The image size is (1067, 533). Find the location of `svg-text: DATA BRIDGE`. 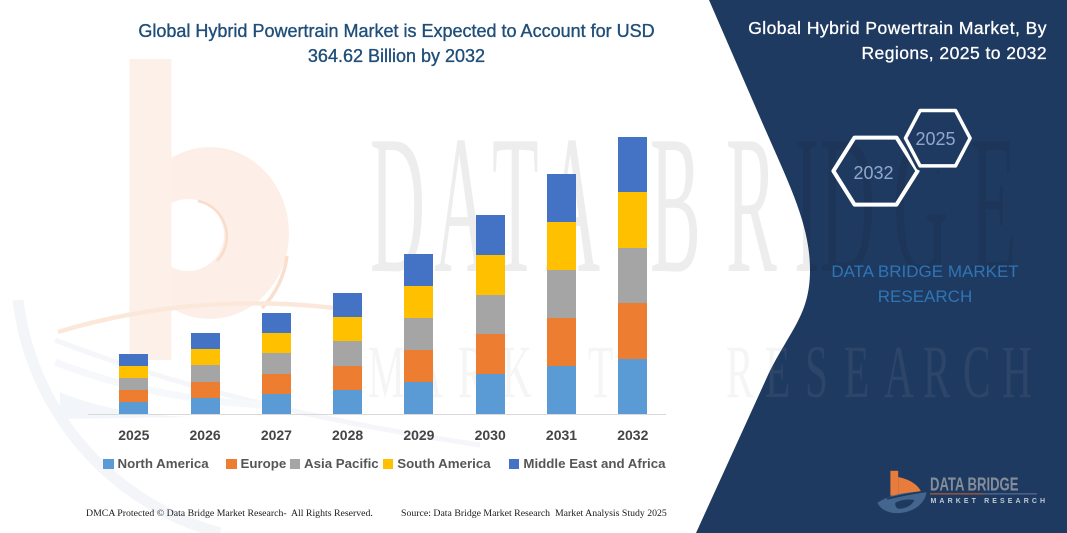

svg-text: DATA BRIDGE is located at coordinates (974, 484).